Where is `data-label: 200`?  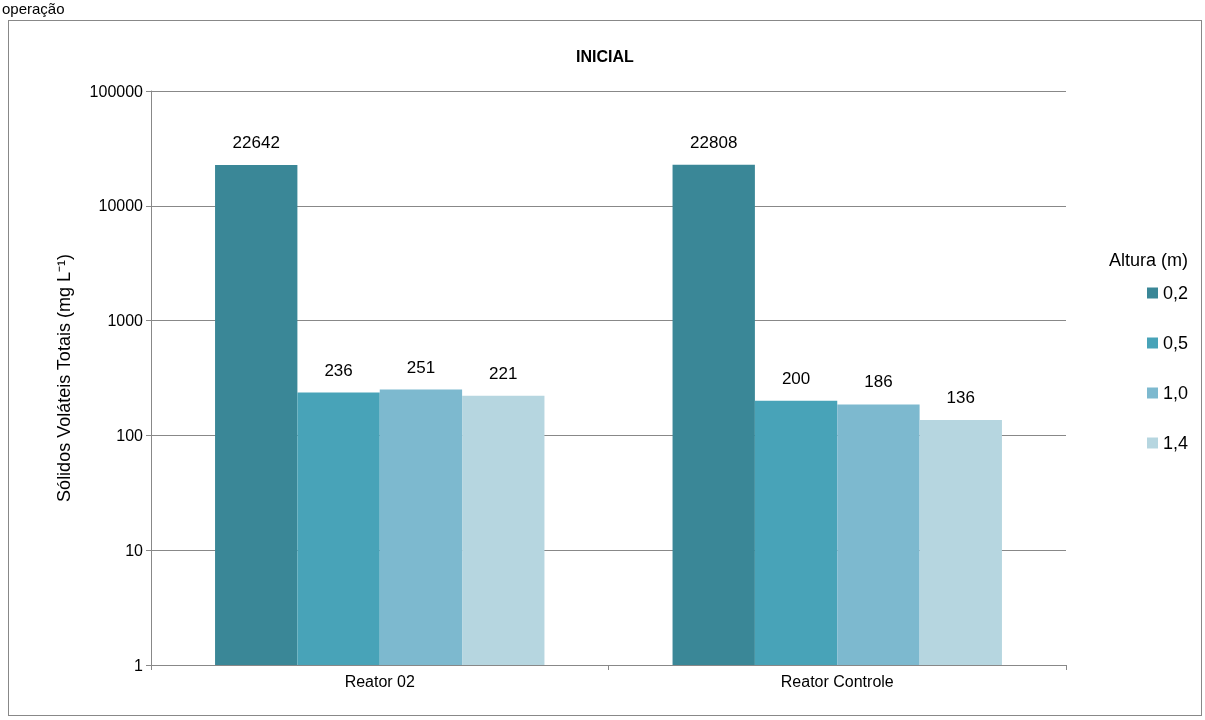
data-label: 200 is located at coordinates (796, 378).